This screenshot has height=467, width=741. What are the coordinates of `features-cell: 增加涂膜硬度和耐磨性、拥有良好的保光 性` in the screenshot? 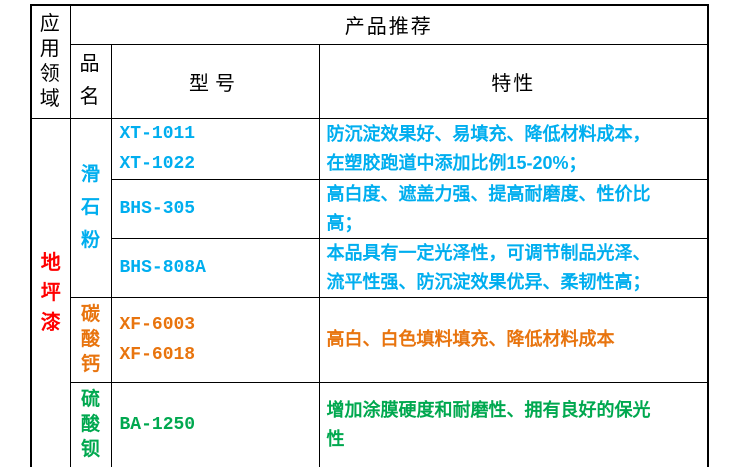 It's located at (513, 424).